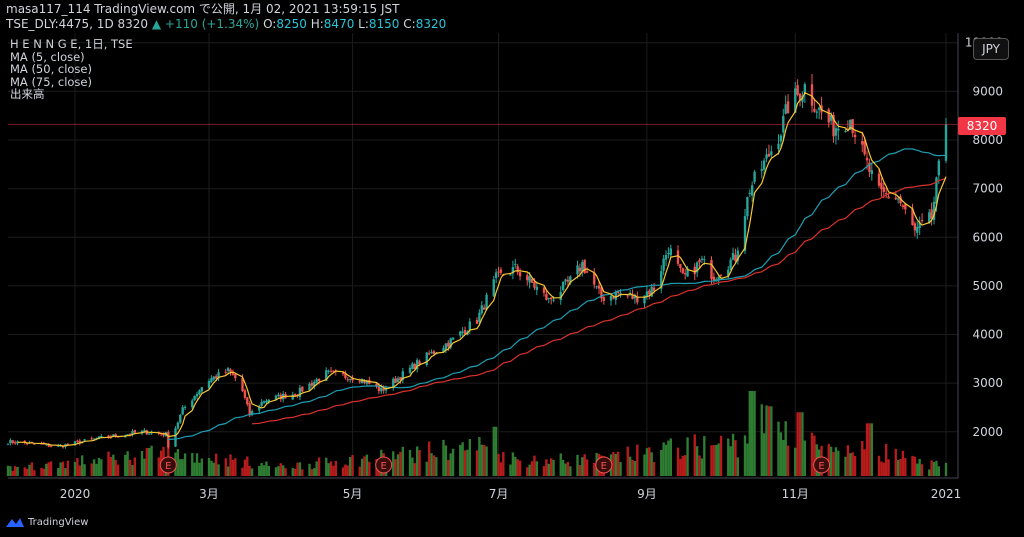  I want to click on legend-ma75: MA (75, close), so click(51, 81).